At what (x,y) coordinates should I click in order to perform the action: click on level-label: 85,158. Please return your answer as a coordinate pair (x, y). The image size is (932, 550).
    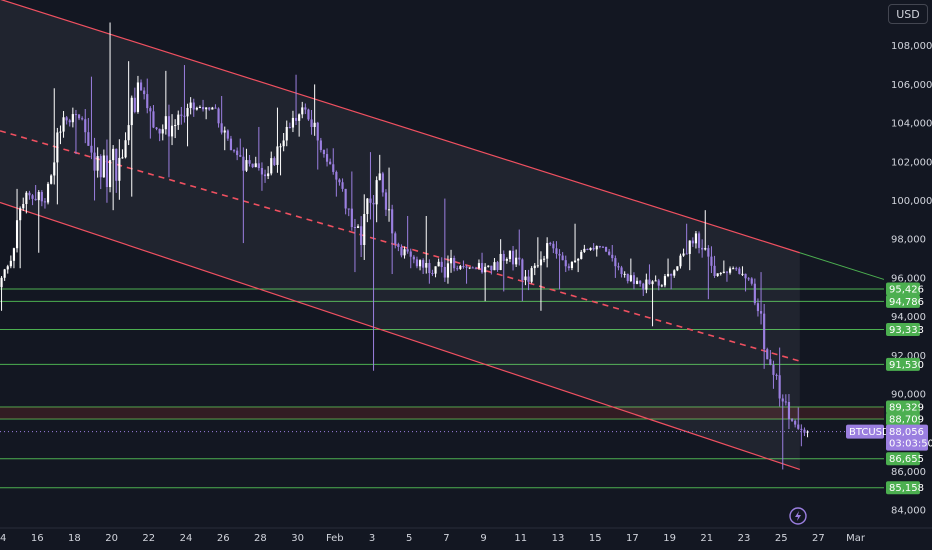
    Looking at the image, I should click on (906, 488).